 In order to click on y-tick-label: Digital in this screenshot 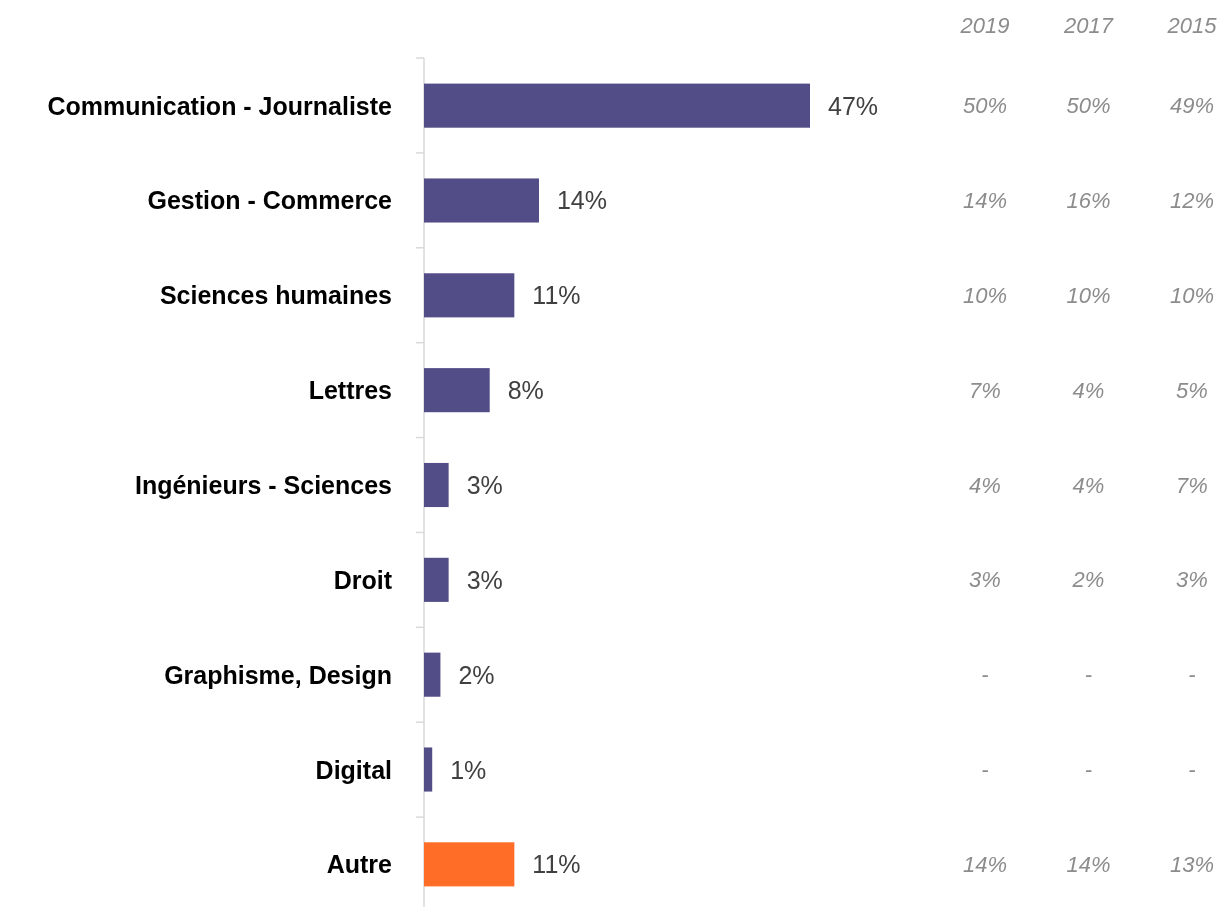, I will do `click(353, 769)`.